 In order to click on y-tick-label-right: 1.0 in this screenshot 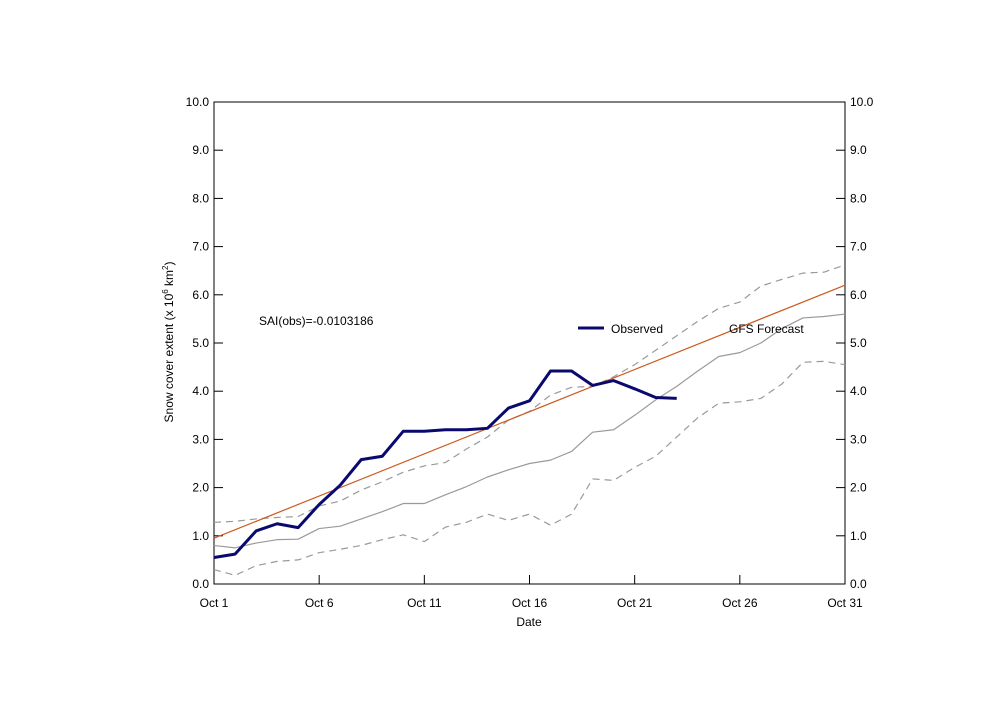, I will do `click(858, 536)`.